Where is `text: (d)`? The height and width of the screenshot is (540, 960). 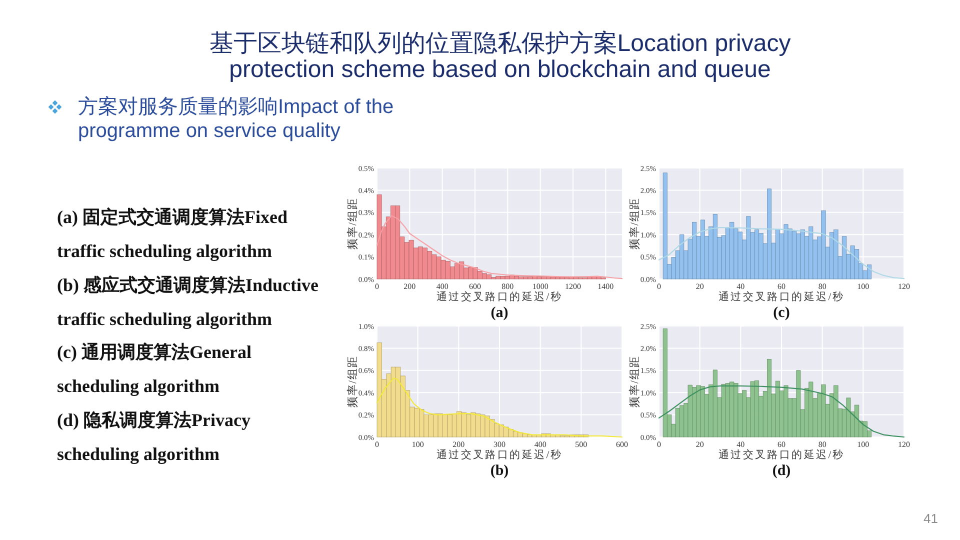
text: (d) is located at coordinates (781, 471).